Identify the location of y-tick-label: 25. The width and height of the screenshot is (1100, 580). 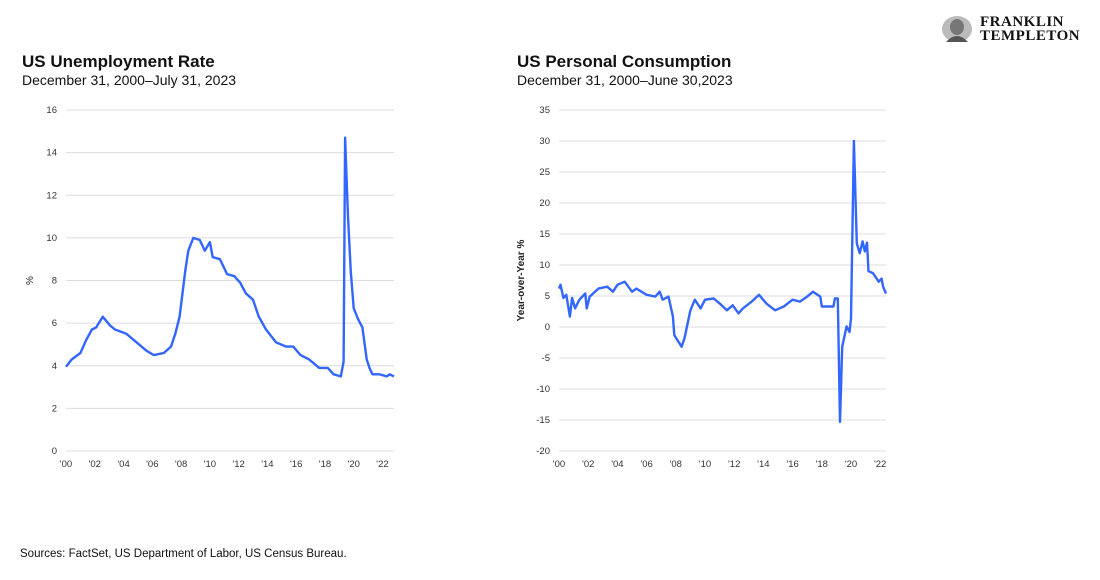
(544, 172).